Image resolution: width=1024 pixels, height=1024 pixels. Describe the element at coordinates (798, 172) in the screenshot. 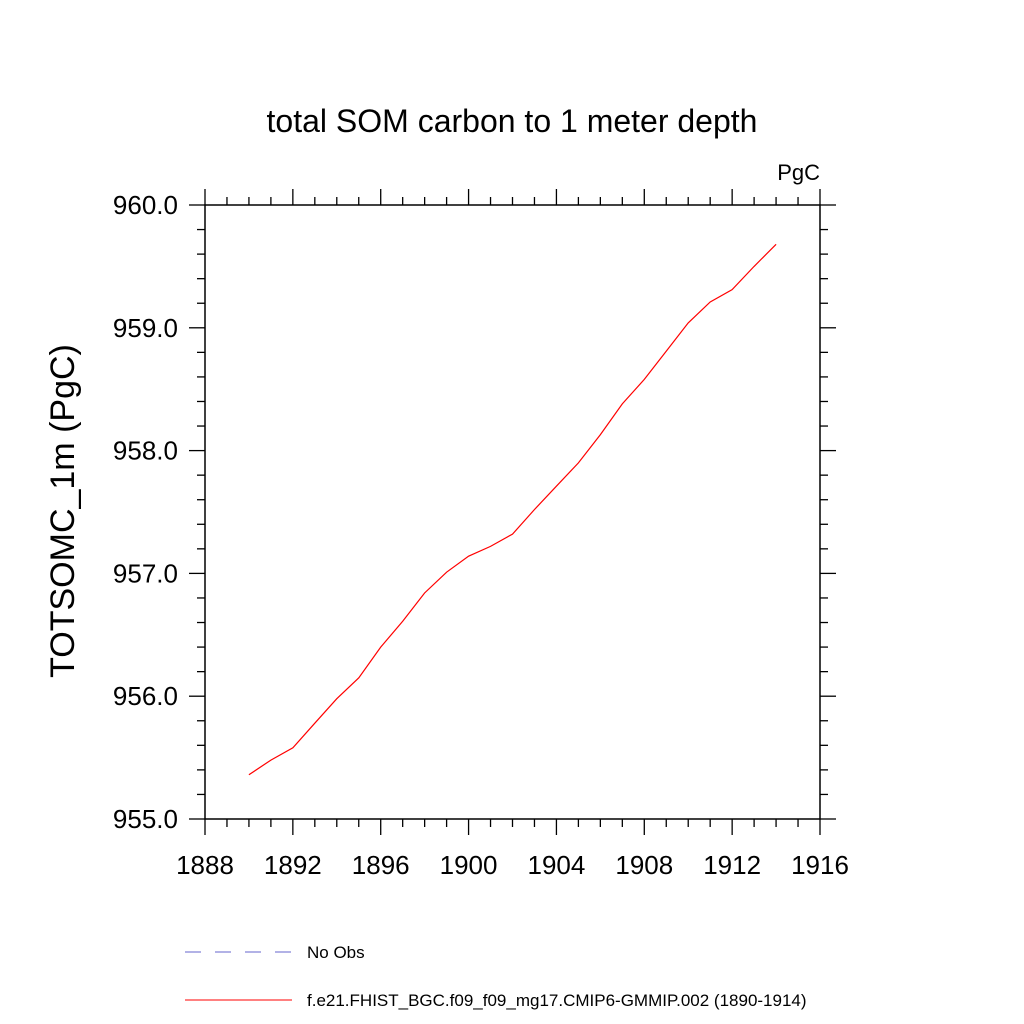

I see `units-label: PgC` at that location.